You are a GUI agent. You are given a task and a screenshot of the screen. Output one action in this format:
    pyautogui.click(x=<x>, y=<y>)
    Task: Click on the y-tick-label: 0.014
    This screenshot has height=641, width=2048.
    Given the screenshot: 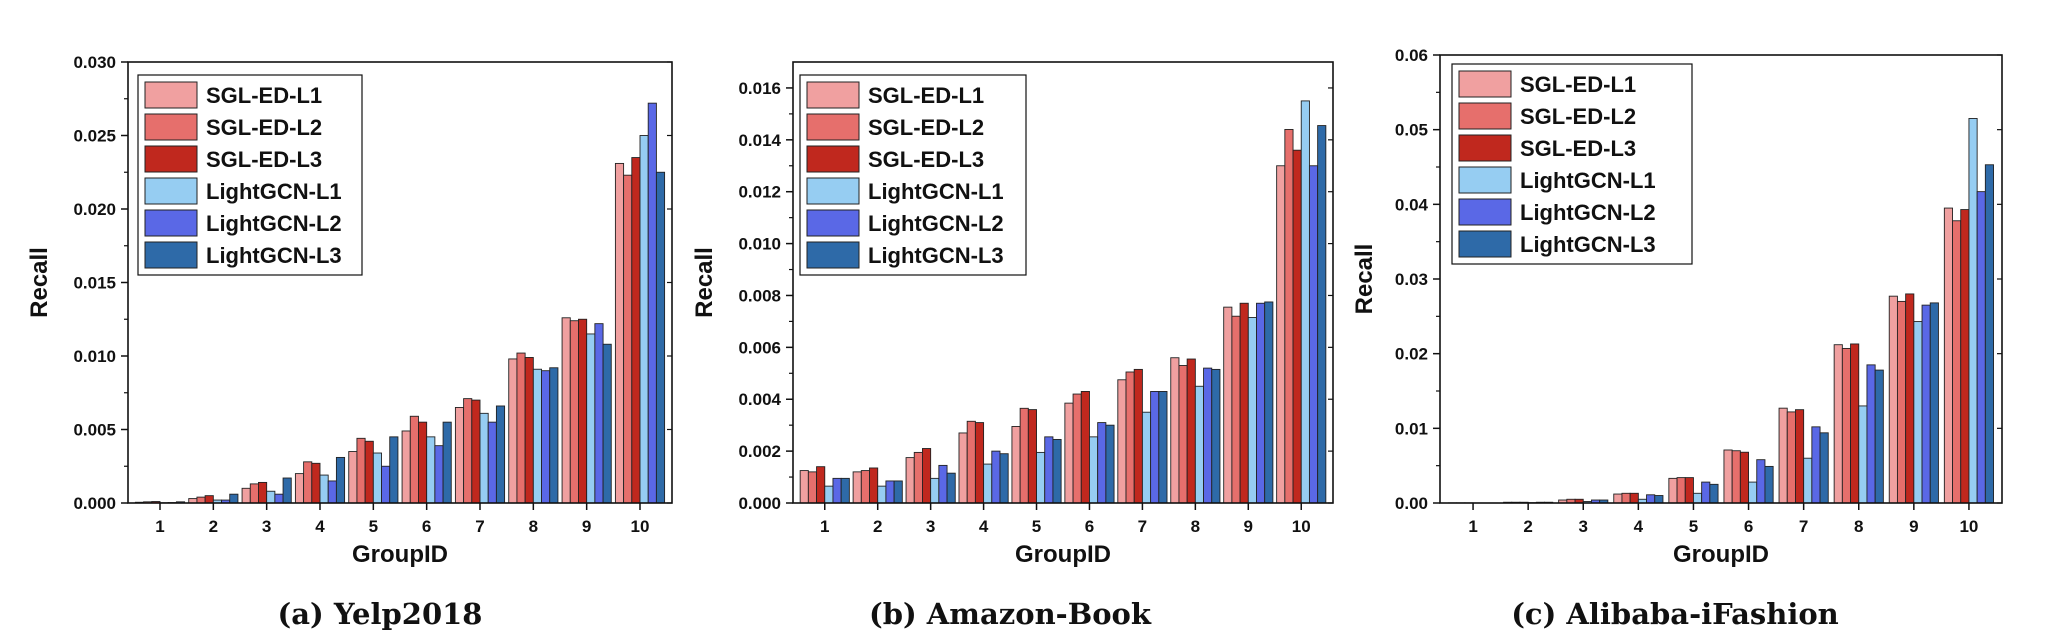 What is the action you would take?
    pyautogui.click(x=759, y=140)
    